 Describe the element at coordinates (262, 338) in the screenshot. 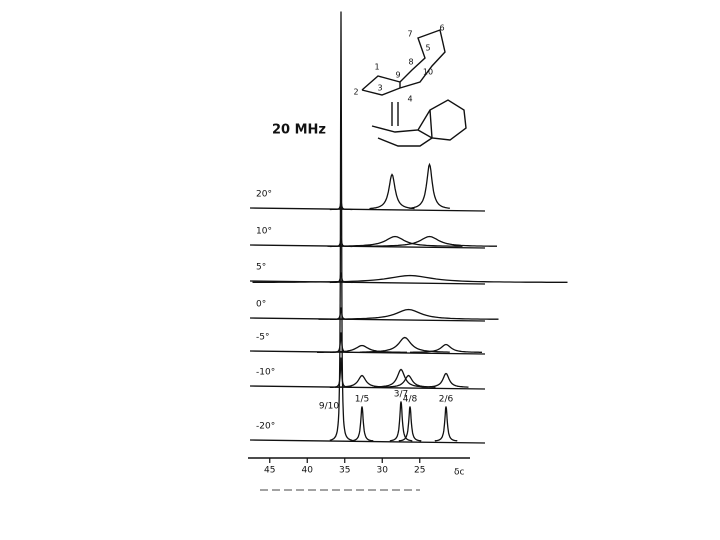

I see `series-label: -5°` at that location.